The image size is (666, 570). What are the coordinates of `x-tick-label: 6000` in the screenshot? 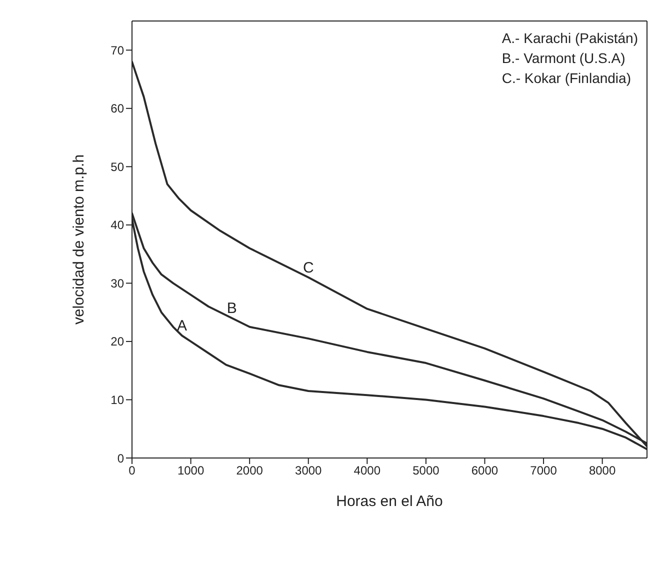 It's located at (484, 471).